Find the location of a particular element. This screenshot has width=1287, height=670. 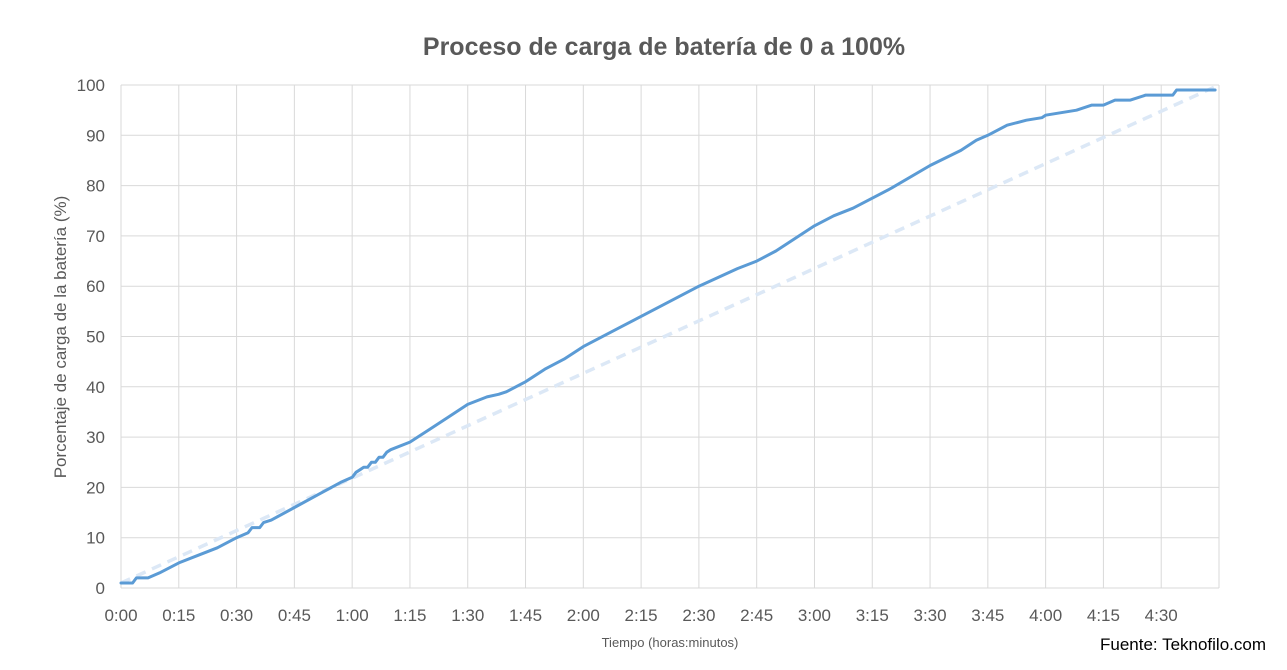

x-tick-label: 2:00 is located at coordinates (583, 615).